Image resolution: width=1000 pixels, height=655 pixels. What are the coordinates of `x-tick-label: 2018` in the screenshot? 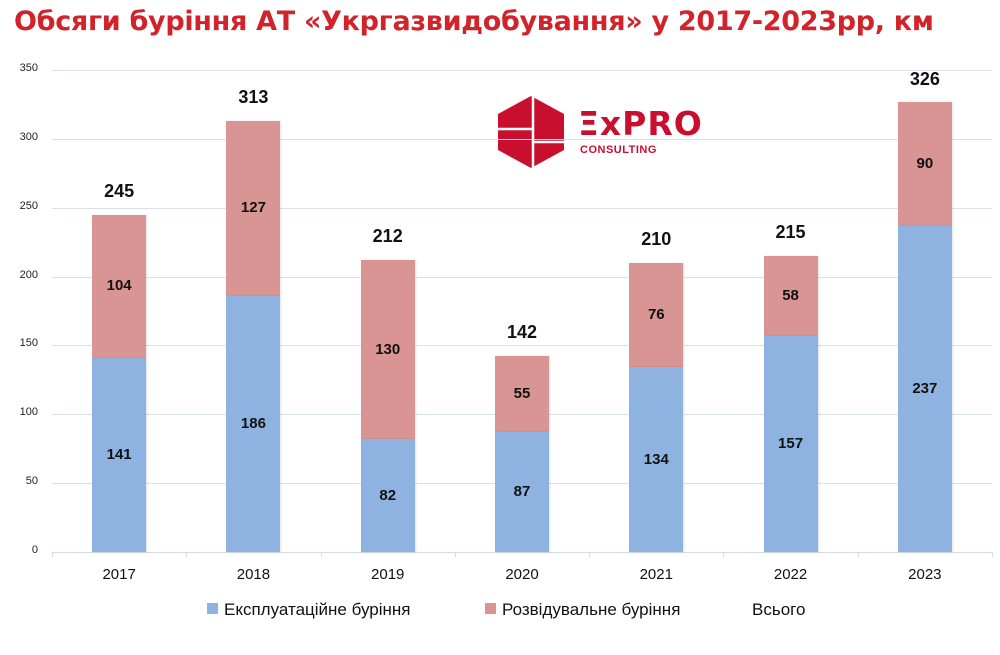 It's located at (253, 574).